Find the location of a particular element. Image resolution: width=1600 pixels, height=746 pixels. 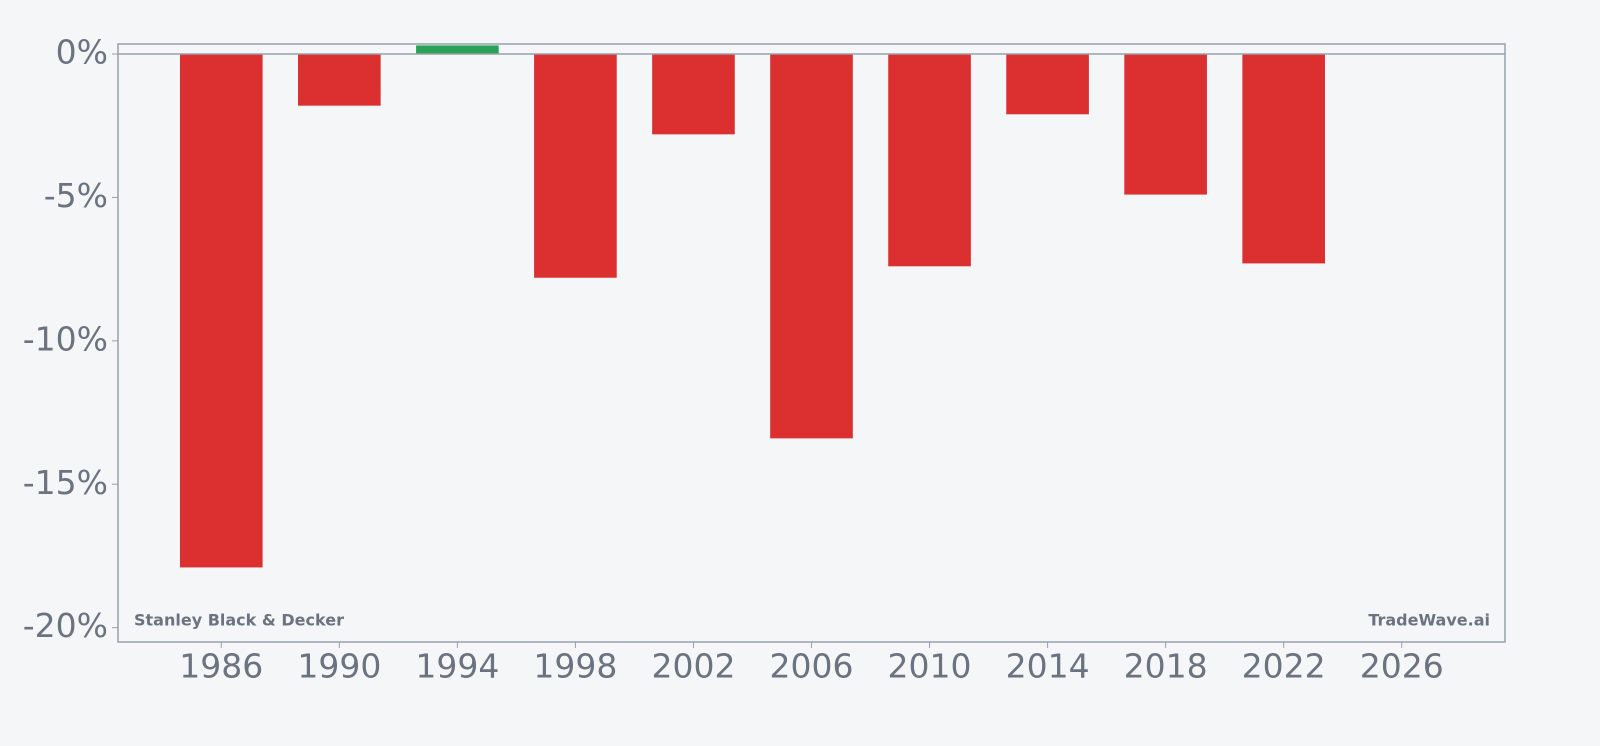

x-tick-label: 2002 is located at coordinates (693, 666).